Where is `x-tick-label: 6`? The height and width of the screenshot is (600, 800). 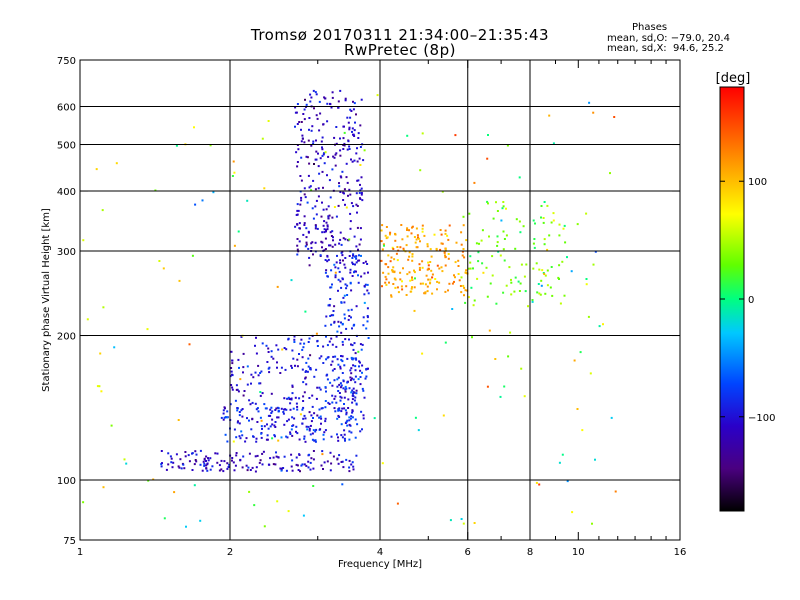 x-tick-label: 6 is located at coordinates (468, 552).